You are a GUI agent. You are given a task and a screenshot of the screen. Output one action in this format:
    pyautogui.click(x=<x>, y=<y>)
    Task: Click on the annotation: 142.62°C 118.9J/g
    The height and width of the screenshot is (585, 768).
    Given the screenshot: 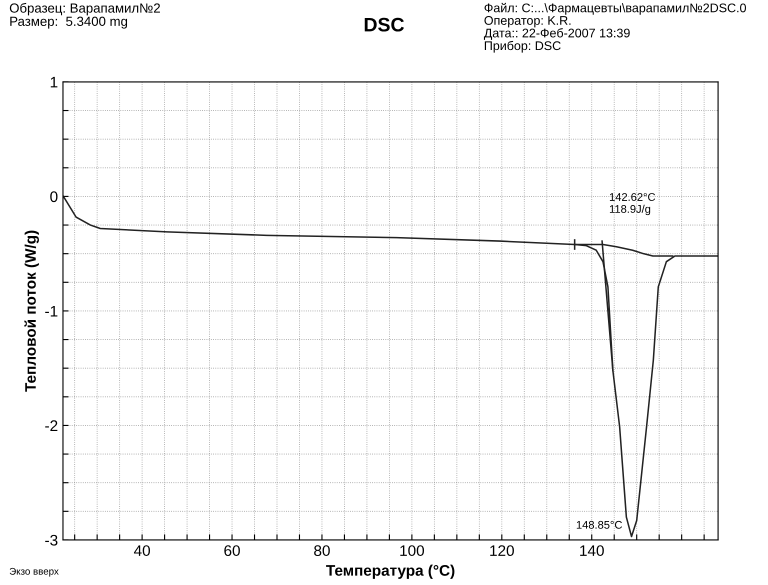 What is the action you would take?
    pyautogui.click(x=633, y=204)
    